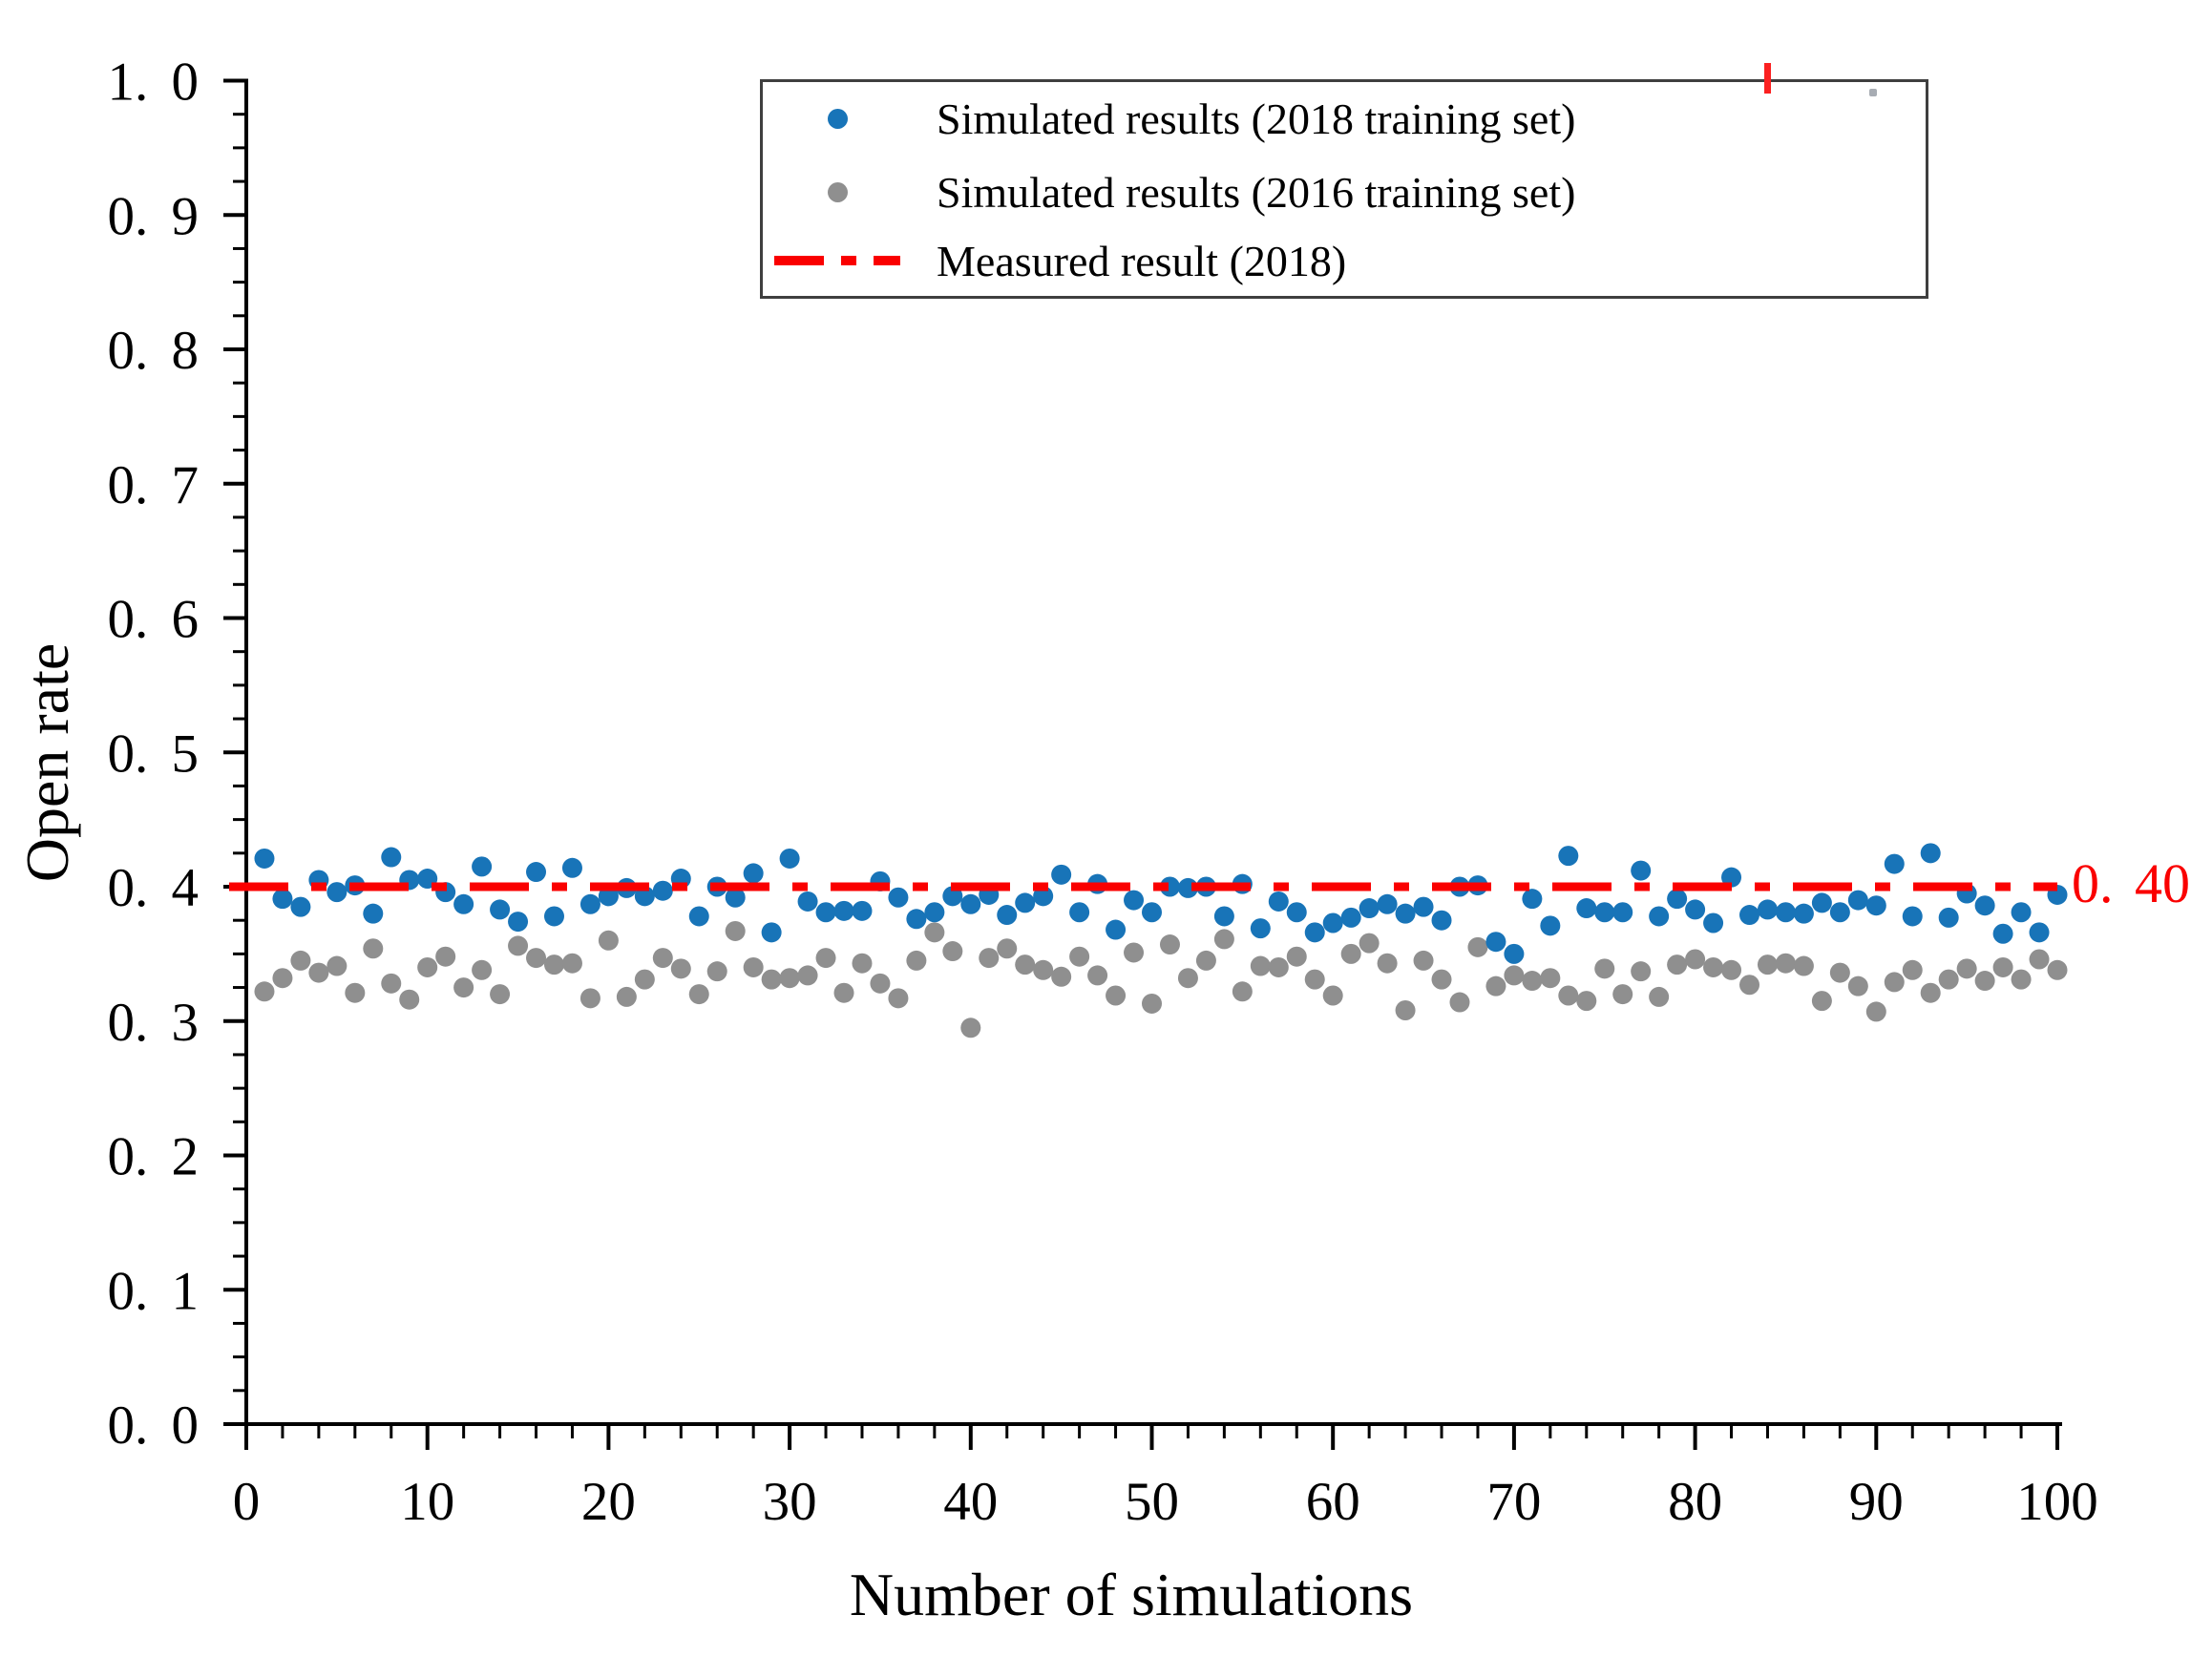 The height and width of the screenshot is (1678, 2212). I want to click on legend-dashdot-line-icon, so click(837, 260).